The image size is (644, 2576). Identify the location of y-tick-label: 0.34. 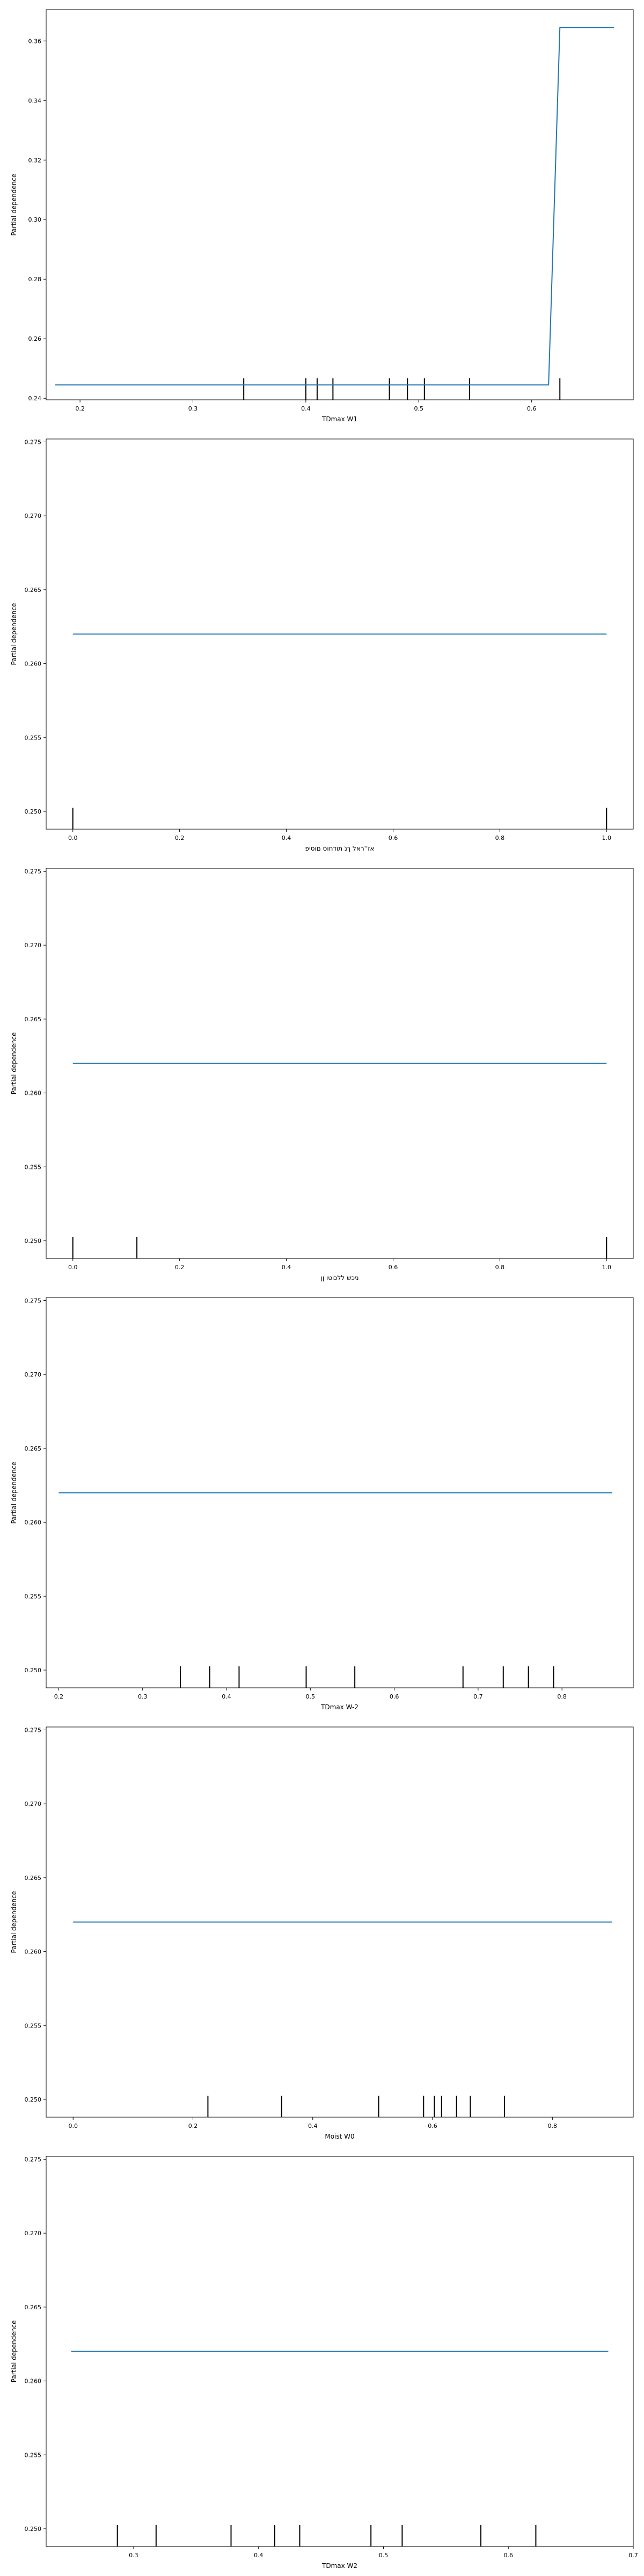
(35, 100).